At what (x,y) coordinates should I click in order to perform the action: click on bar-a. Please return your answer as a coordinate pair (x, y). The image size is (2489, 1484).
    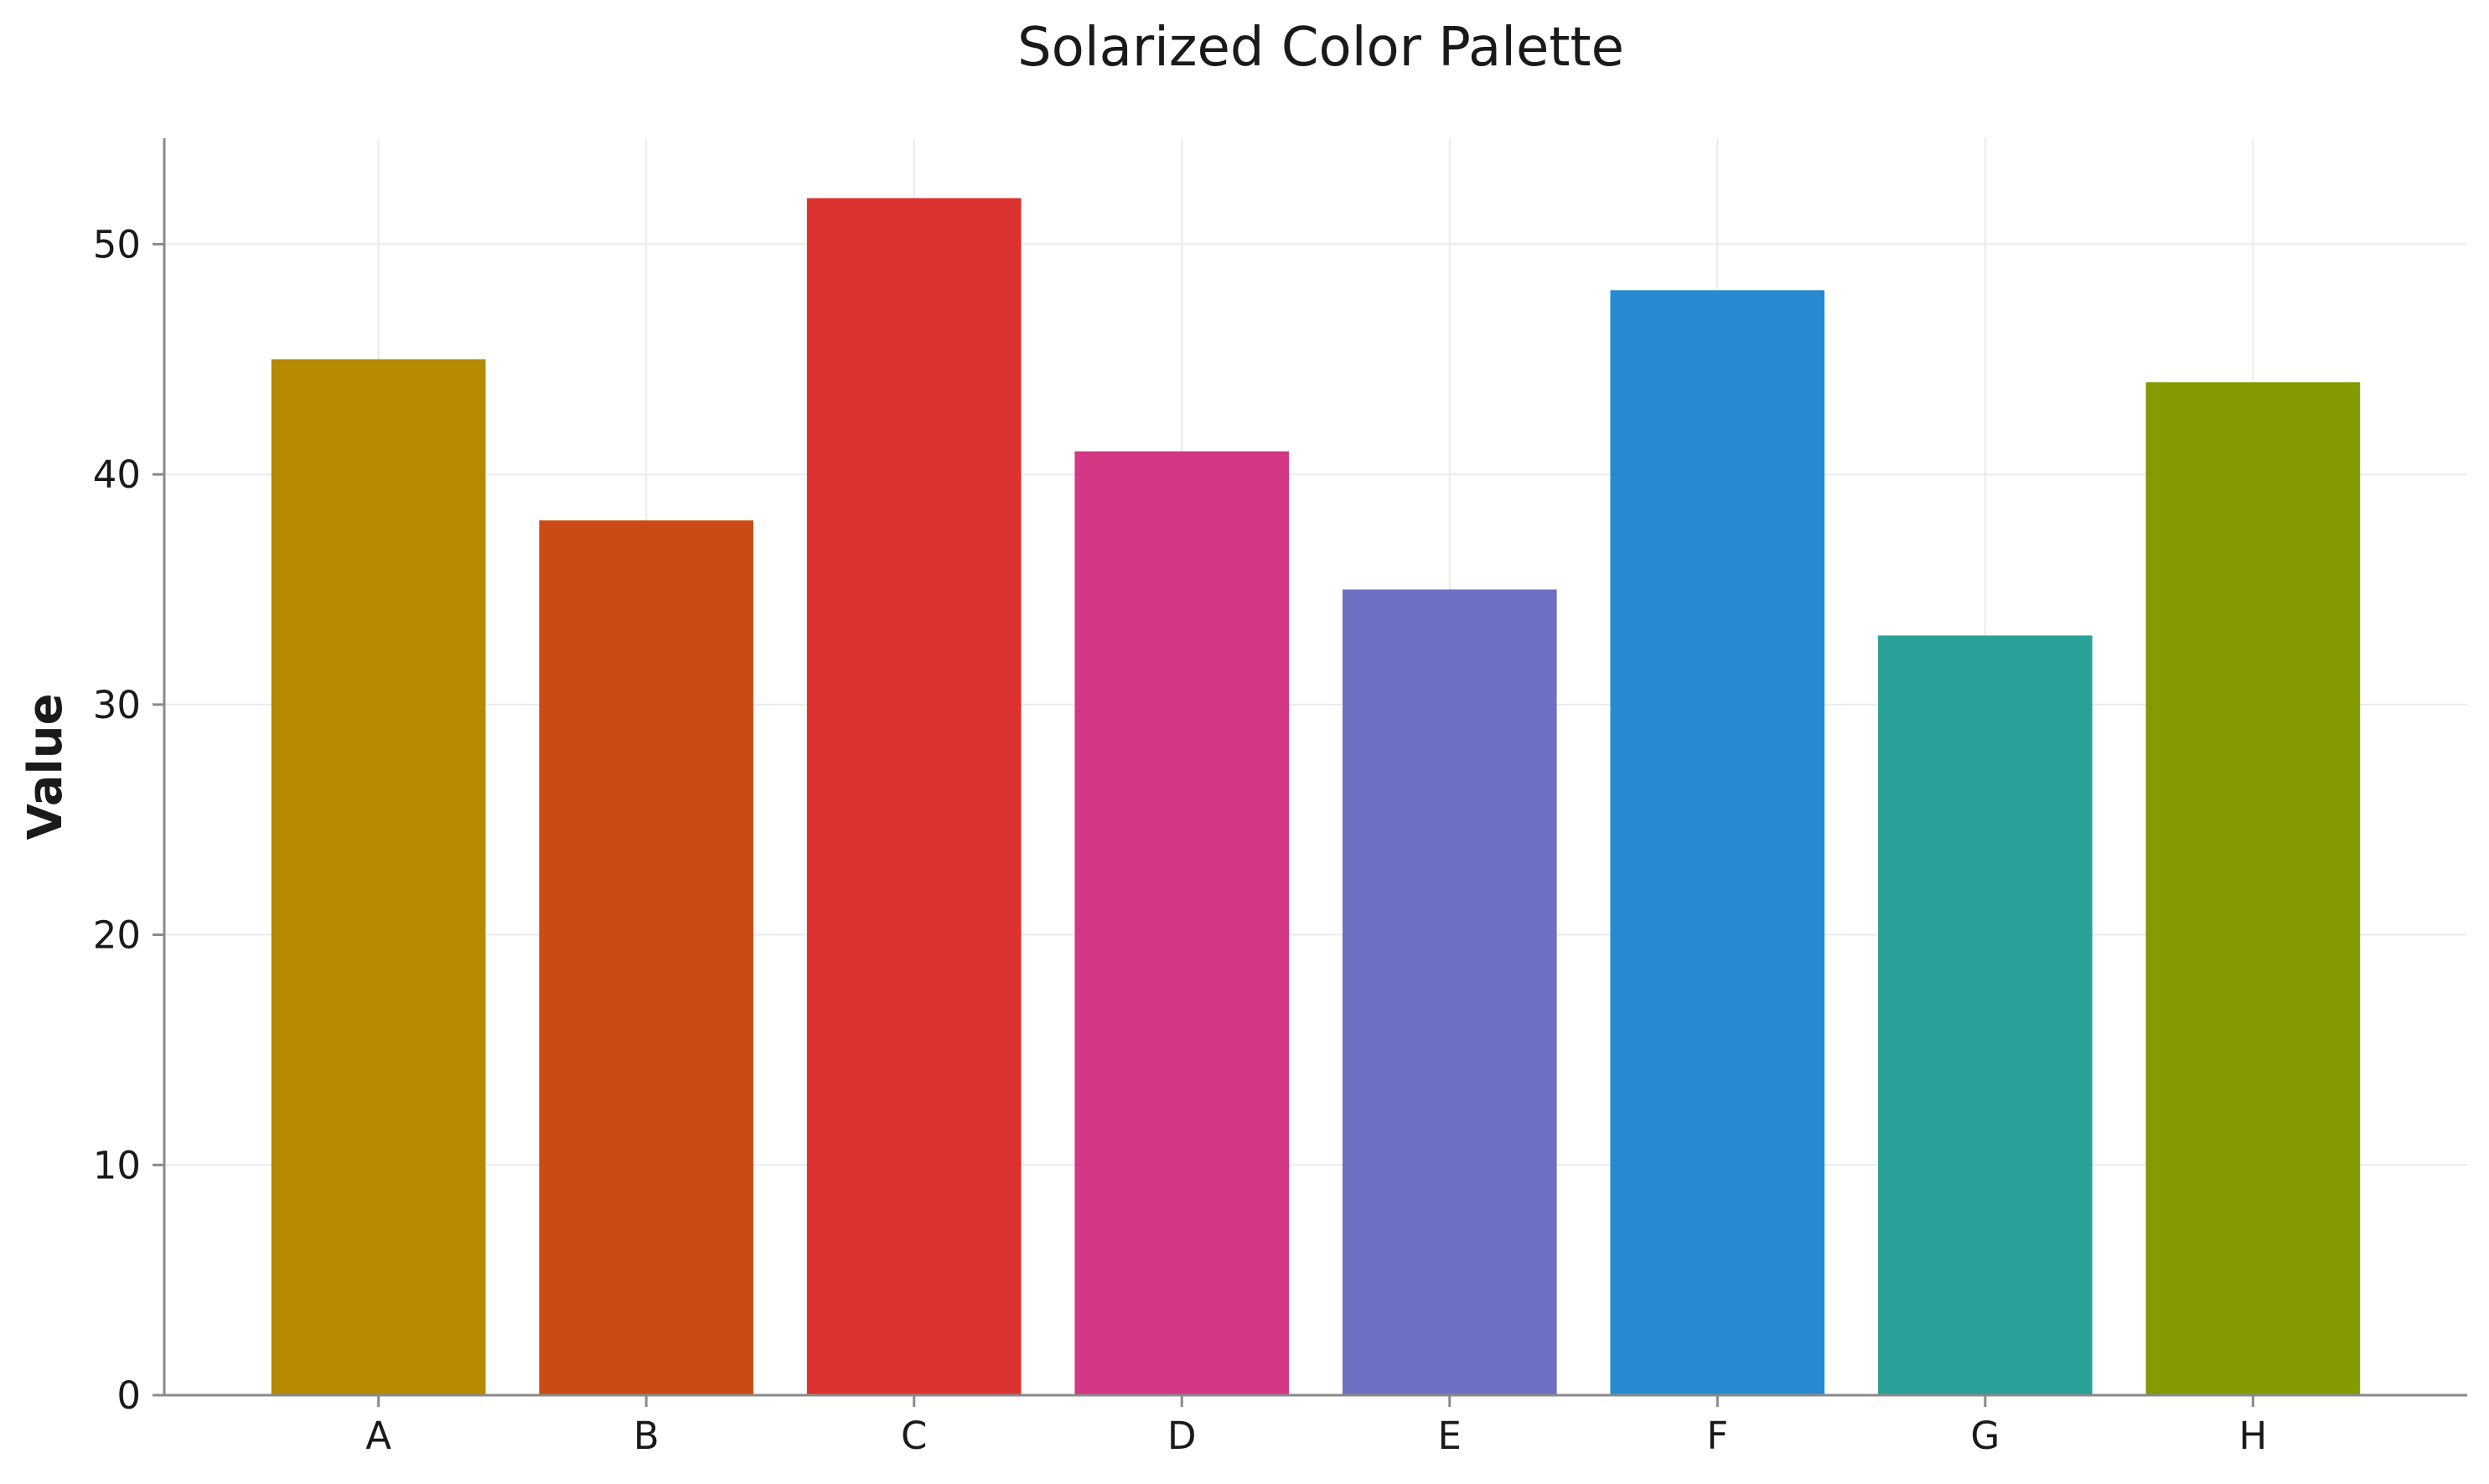
    Looking at the image, I should click on (378, 877).